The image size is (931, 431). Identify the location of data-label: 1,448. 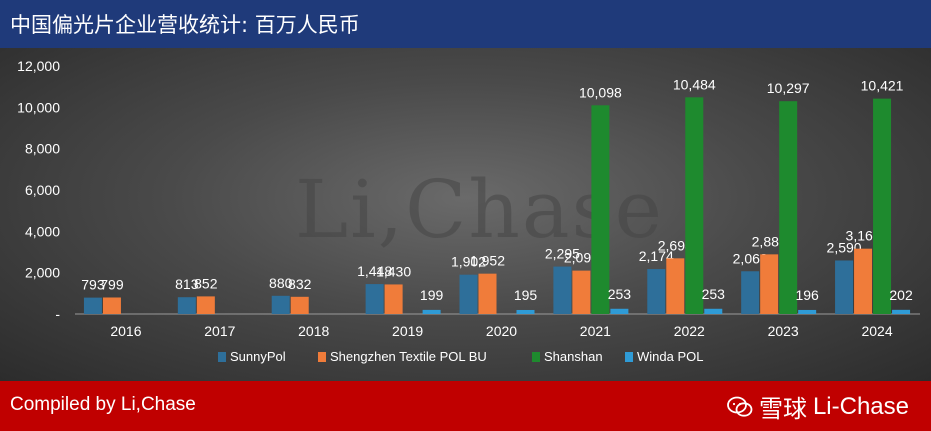
(374, 271).